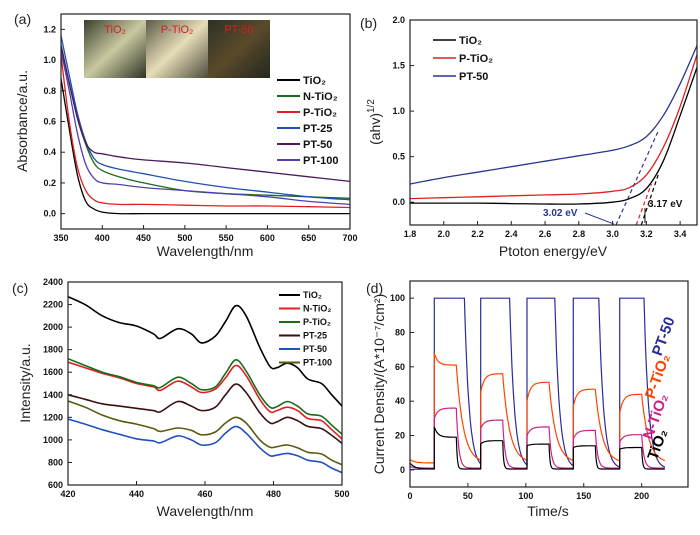 The image size is (700, 535). What do you see at coordinates (226, 238) in the screenshot?
I see `x-tick-label: 550` at bounding box center [226, 238].